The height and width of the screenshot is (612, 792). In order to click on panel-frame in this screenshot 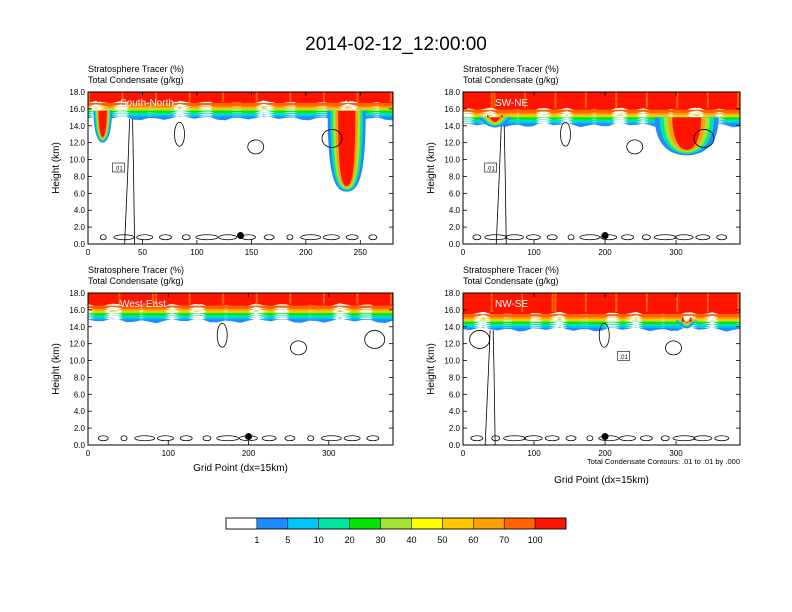, I will do `click(240, 168)`.